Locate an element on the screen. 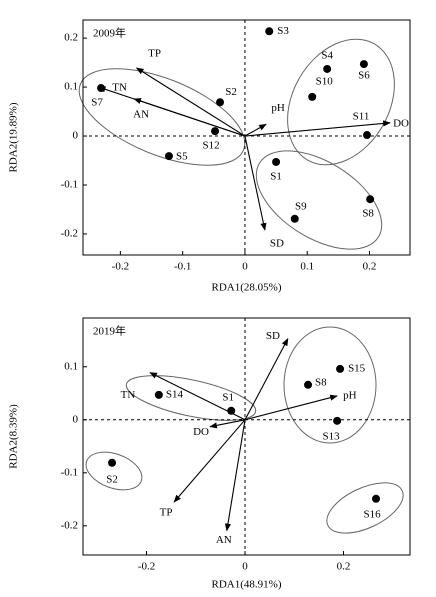 This screenshot has width=436, height=597. site-label: S4 is located at coordinates (327, 55).